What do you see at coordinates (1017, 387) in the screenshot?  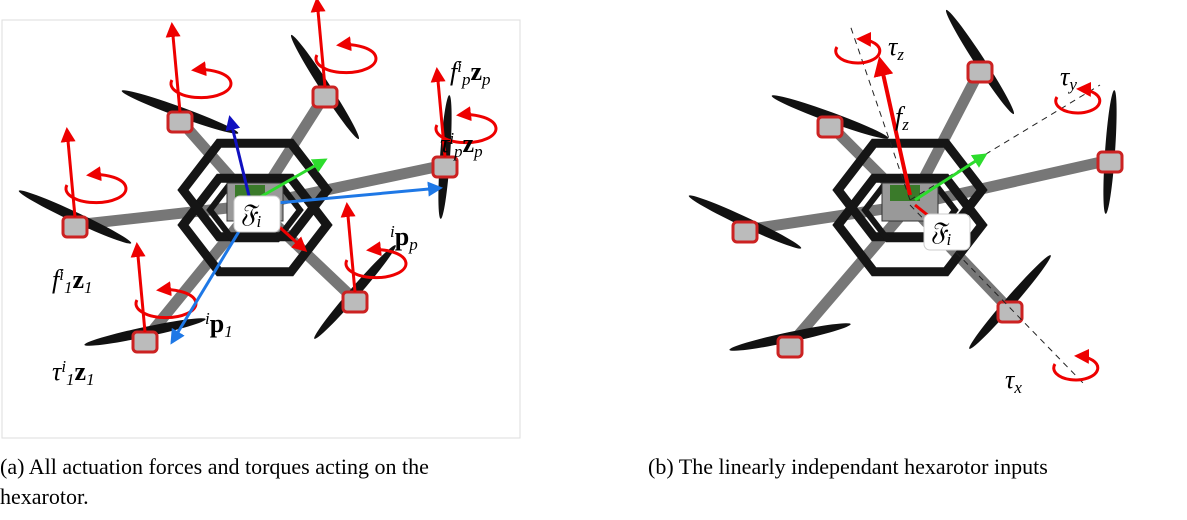 I see `label-part: x` at bounding box center [1017, 387].